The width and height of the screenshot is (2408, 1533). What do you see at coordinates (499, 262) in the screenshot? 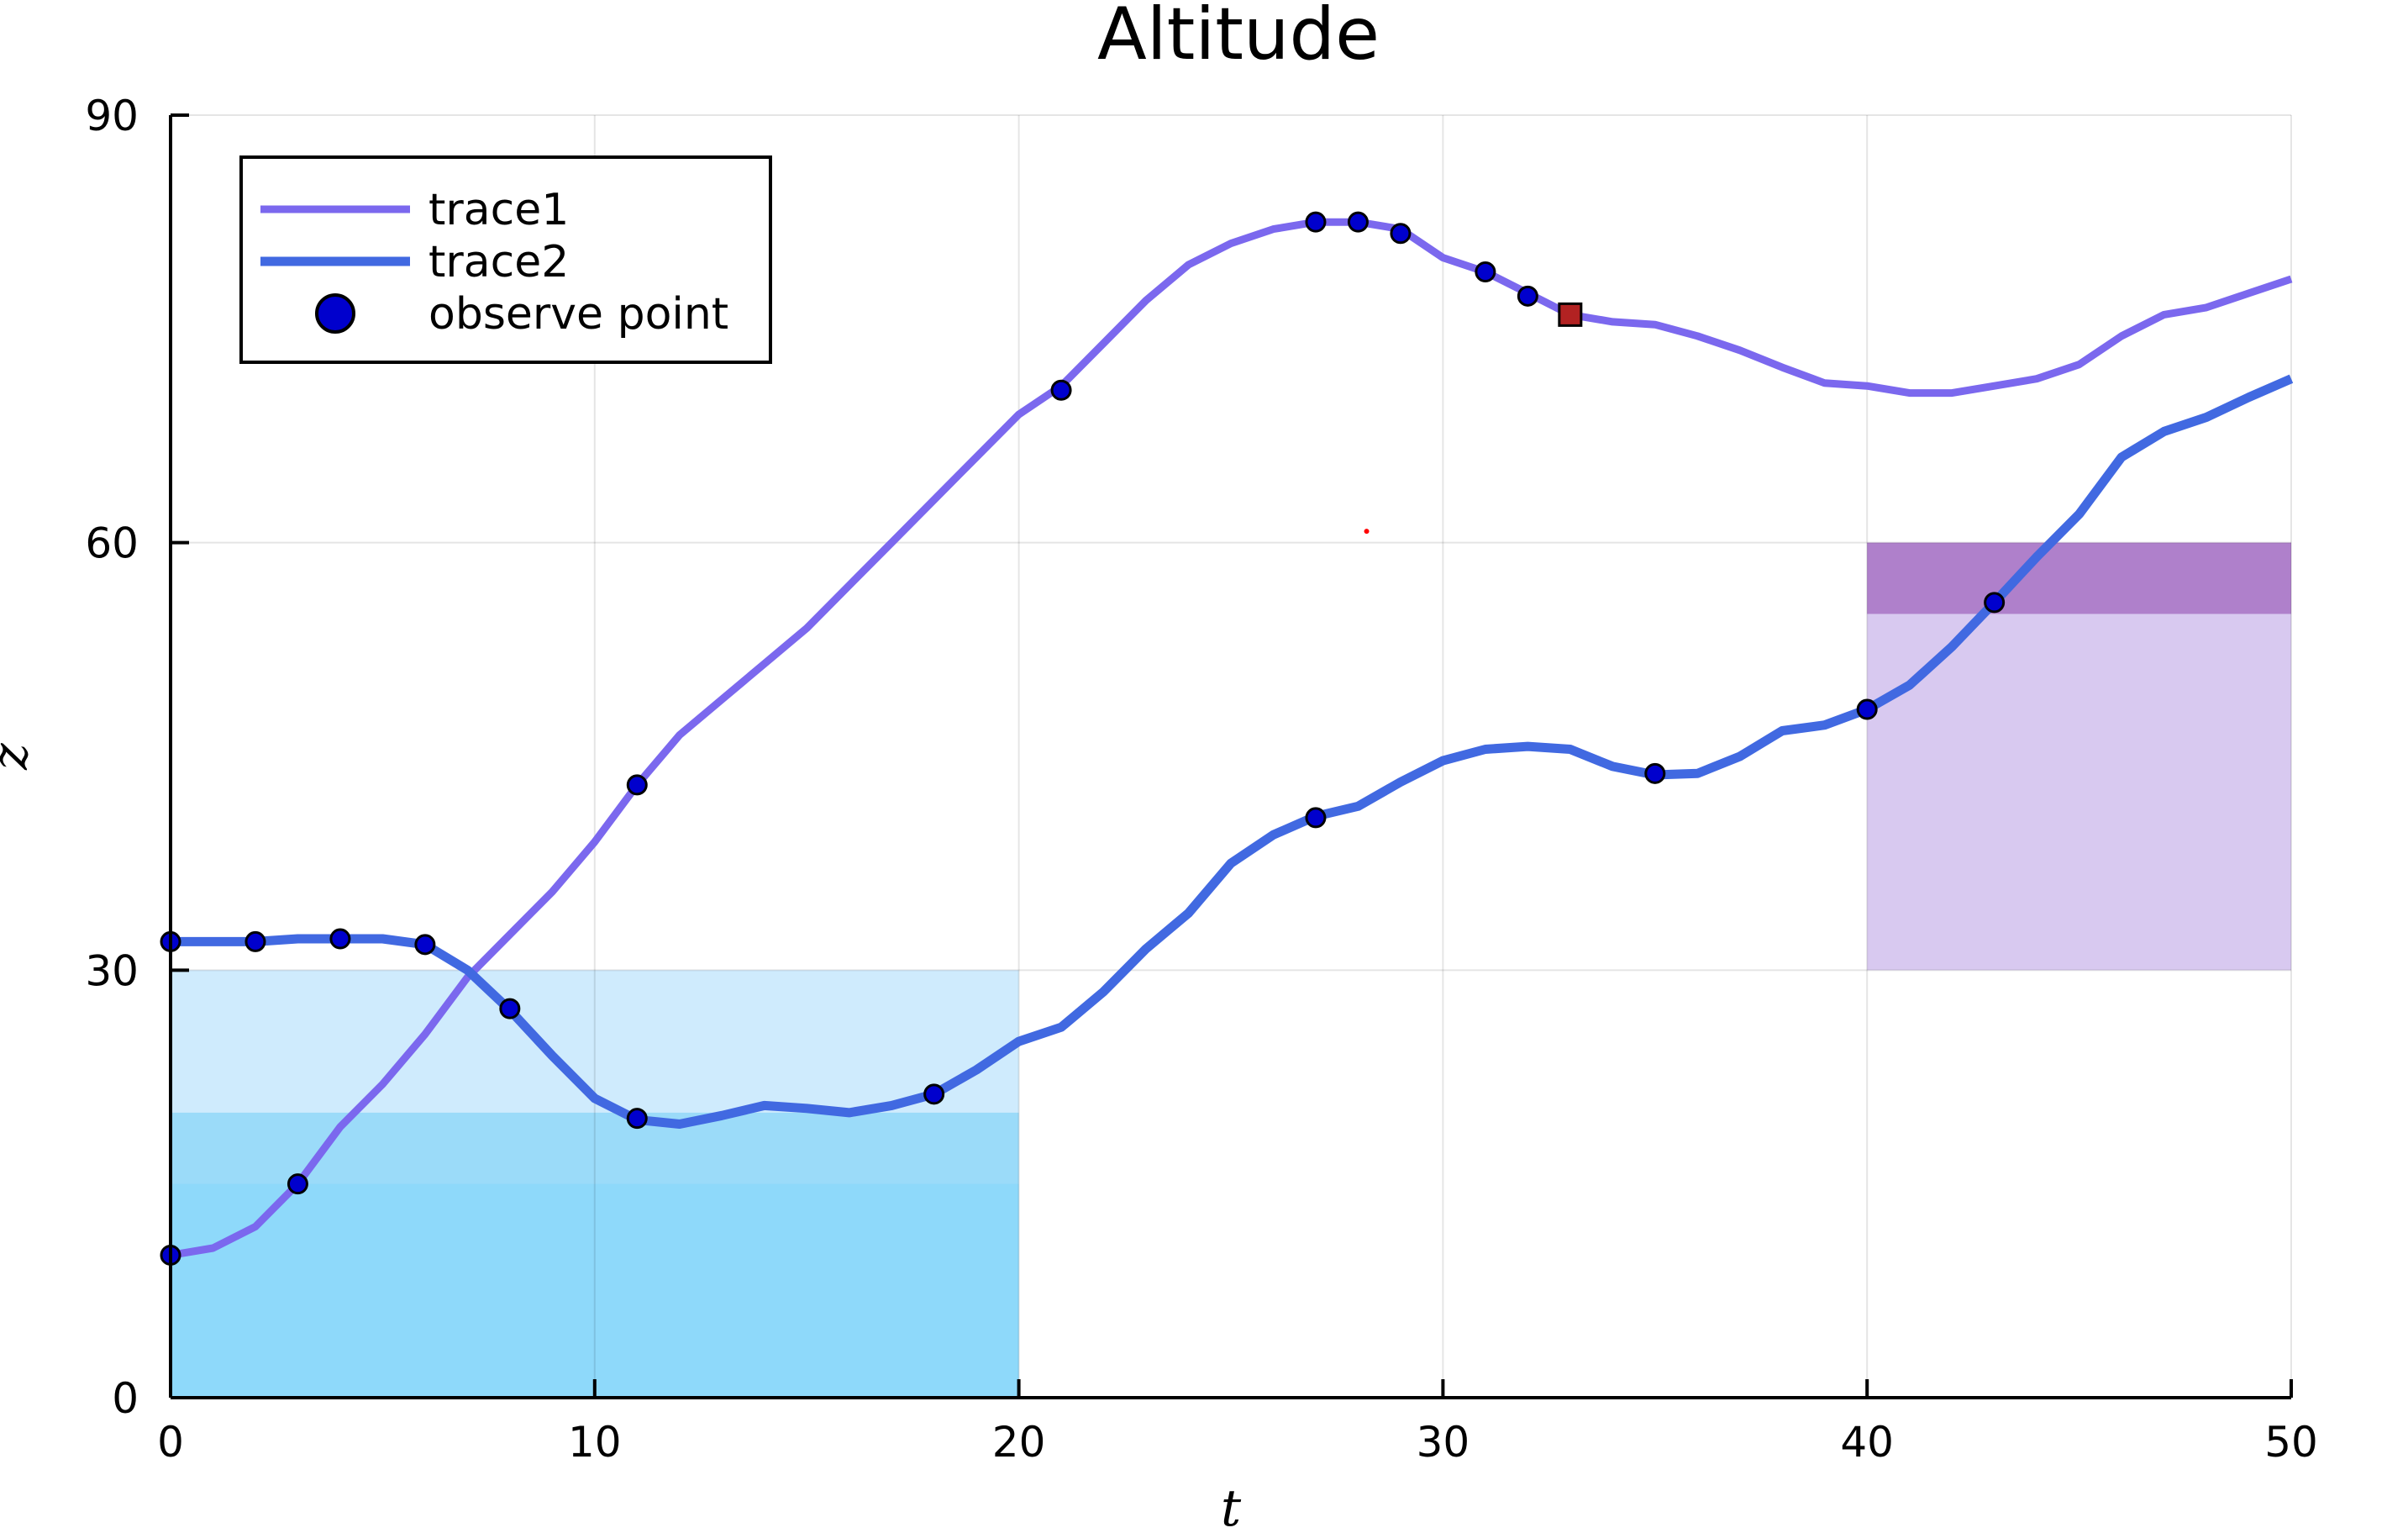
I see `legend-label: trace2` at bounding box center [499, 262].